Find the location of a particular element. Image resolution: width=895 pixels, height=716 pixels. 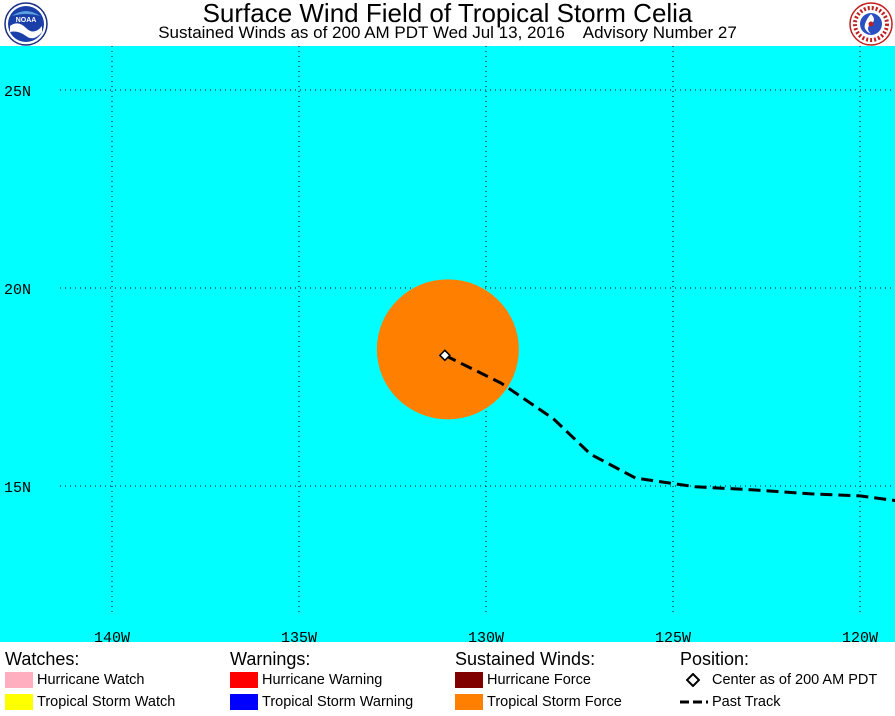

legend-label: Tropical Storm Force is located at coordinates (554, 702).